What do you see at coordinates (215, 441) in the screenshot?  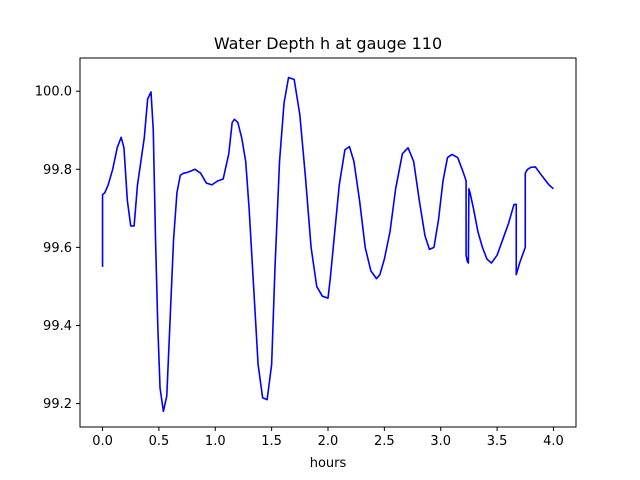 I see `x-tick-label: 1.0` at bounding box center [215, 441].